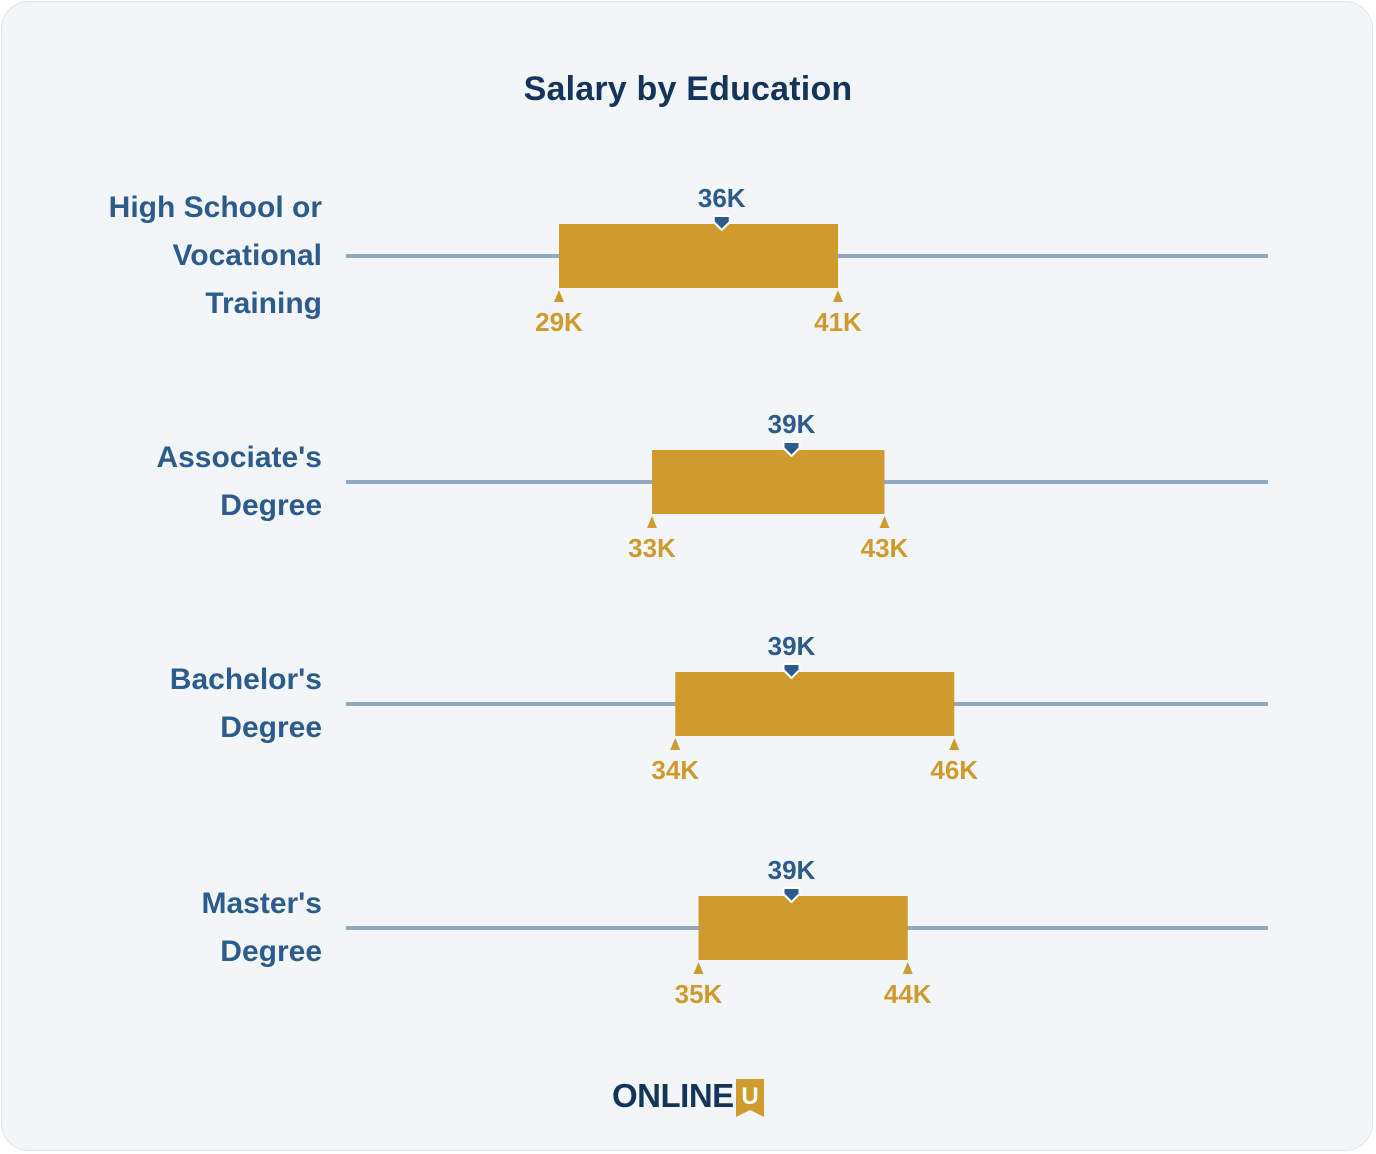 The image size is (1376, 1154). What do you see at coordinates (559, 322) in the screenshot?
I see `low-label: 29K` at bounding box center [559, 322].